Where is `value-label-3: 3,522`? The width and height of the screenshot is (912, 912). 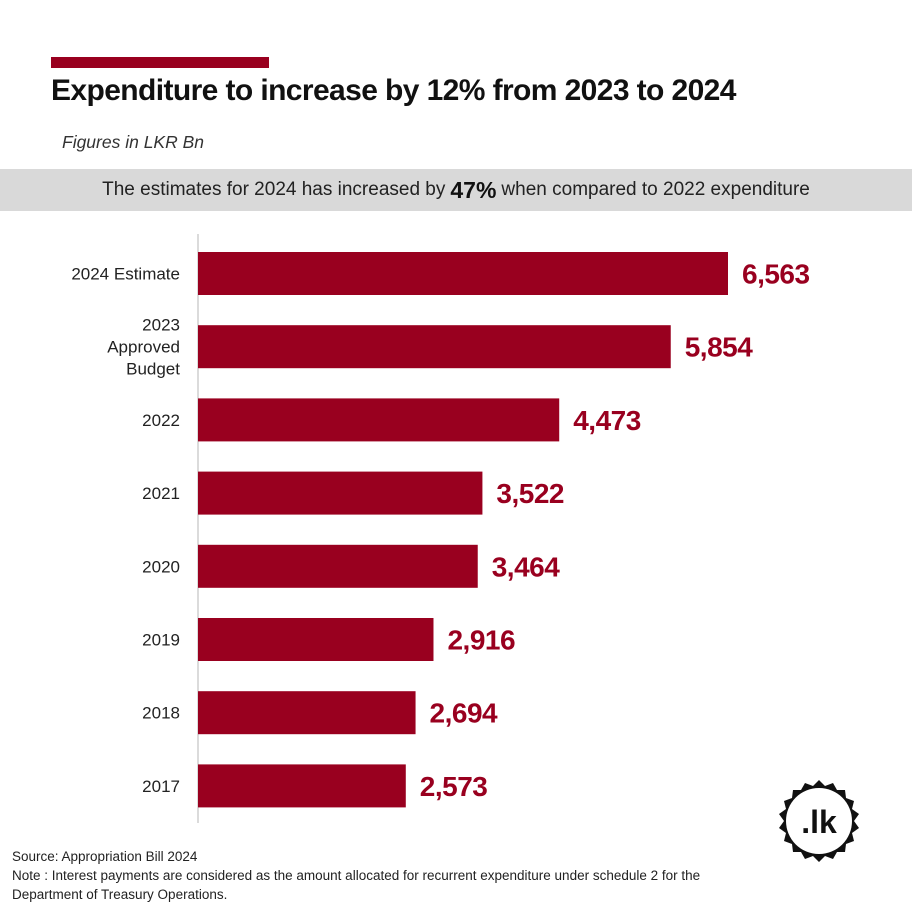
value-label-3: 3,522 is located at coordinates (530, 493).